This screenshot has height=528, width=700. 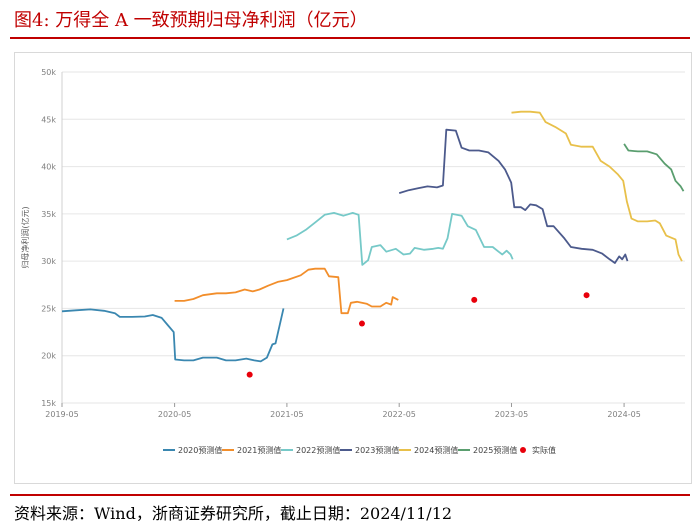 I want to click on legend-label: 2022预测值, so click(x=318, y=450).